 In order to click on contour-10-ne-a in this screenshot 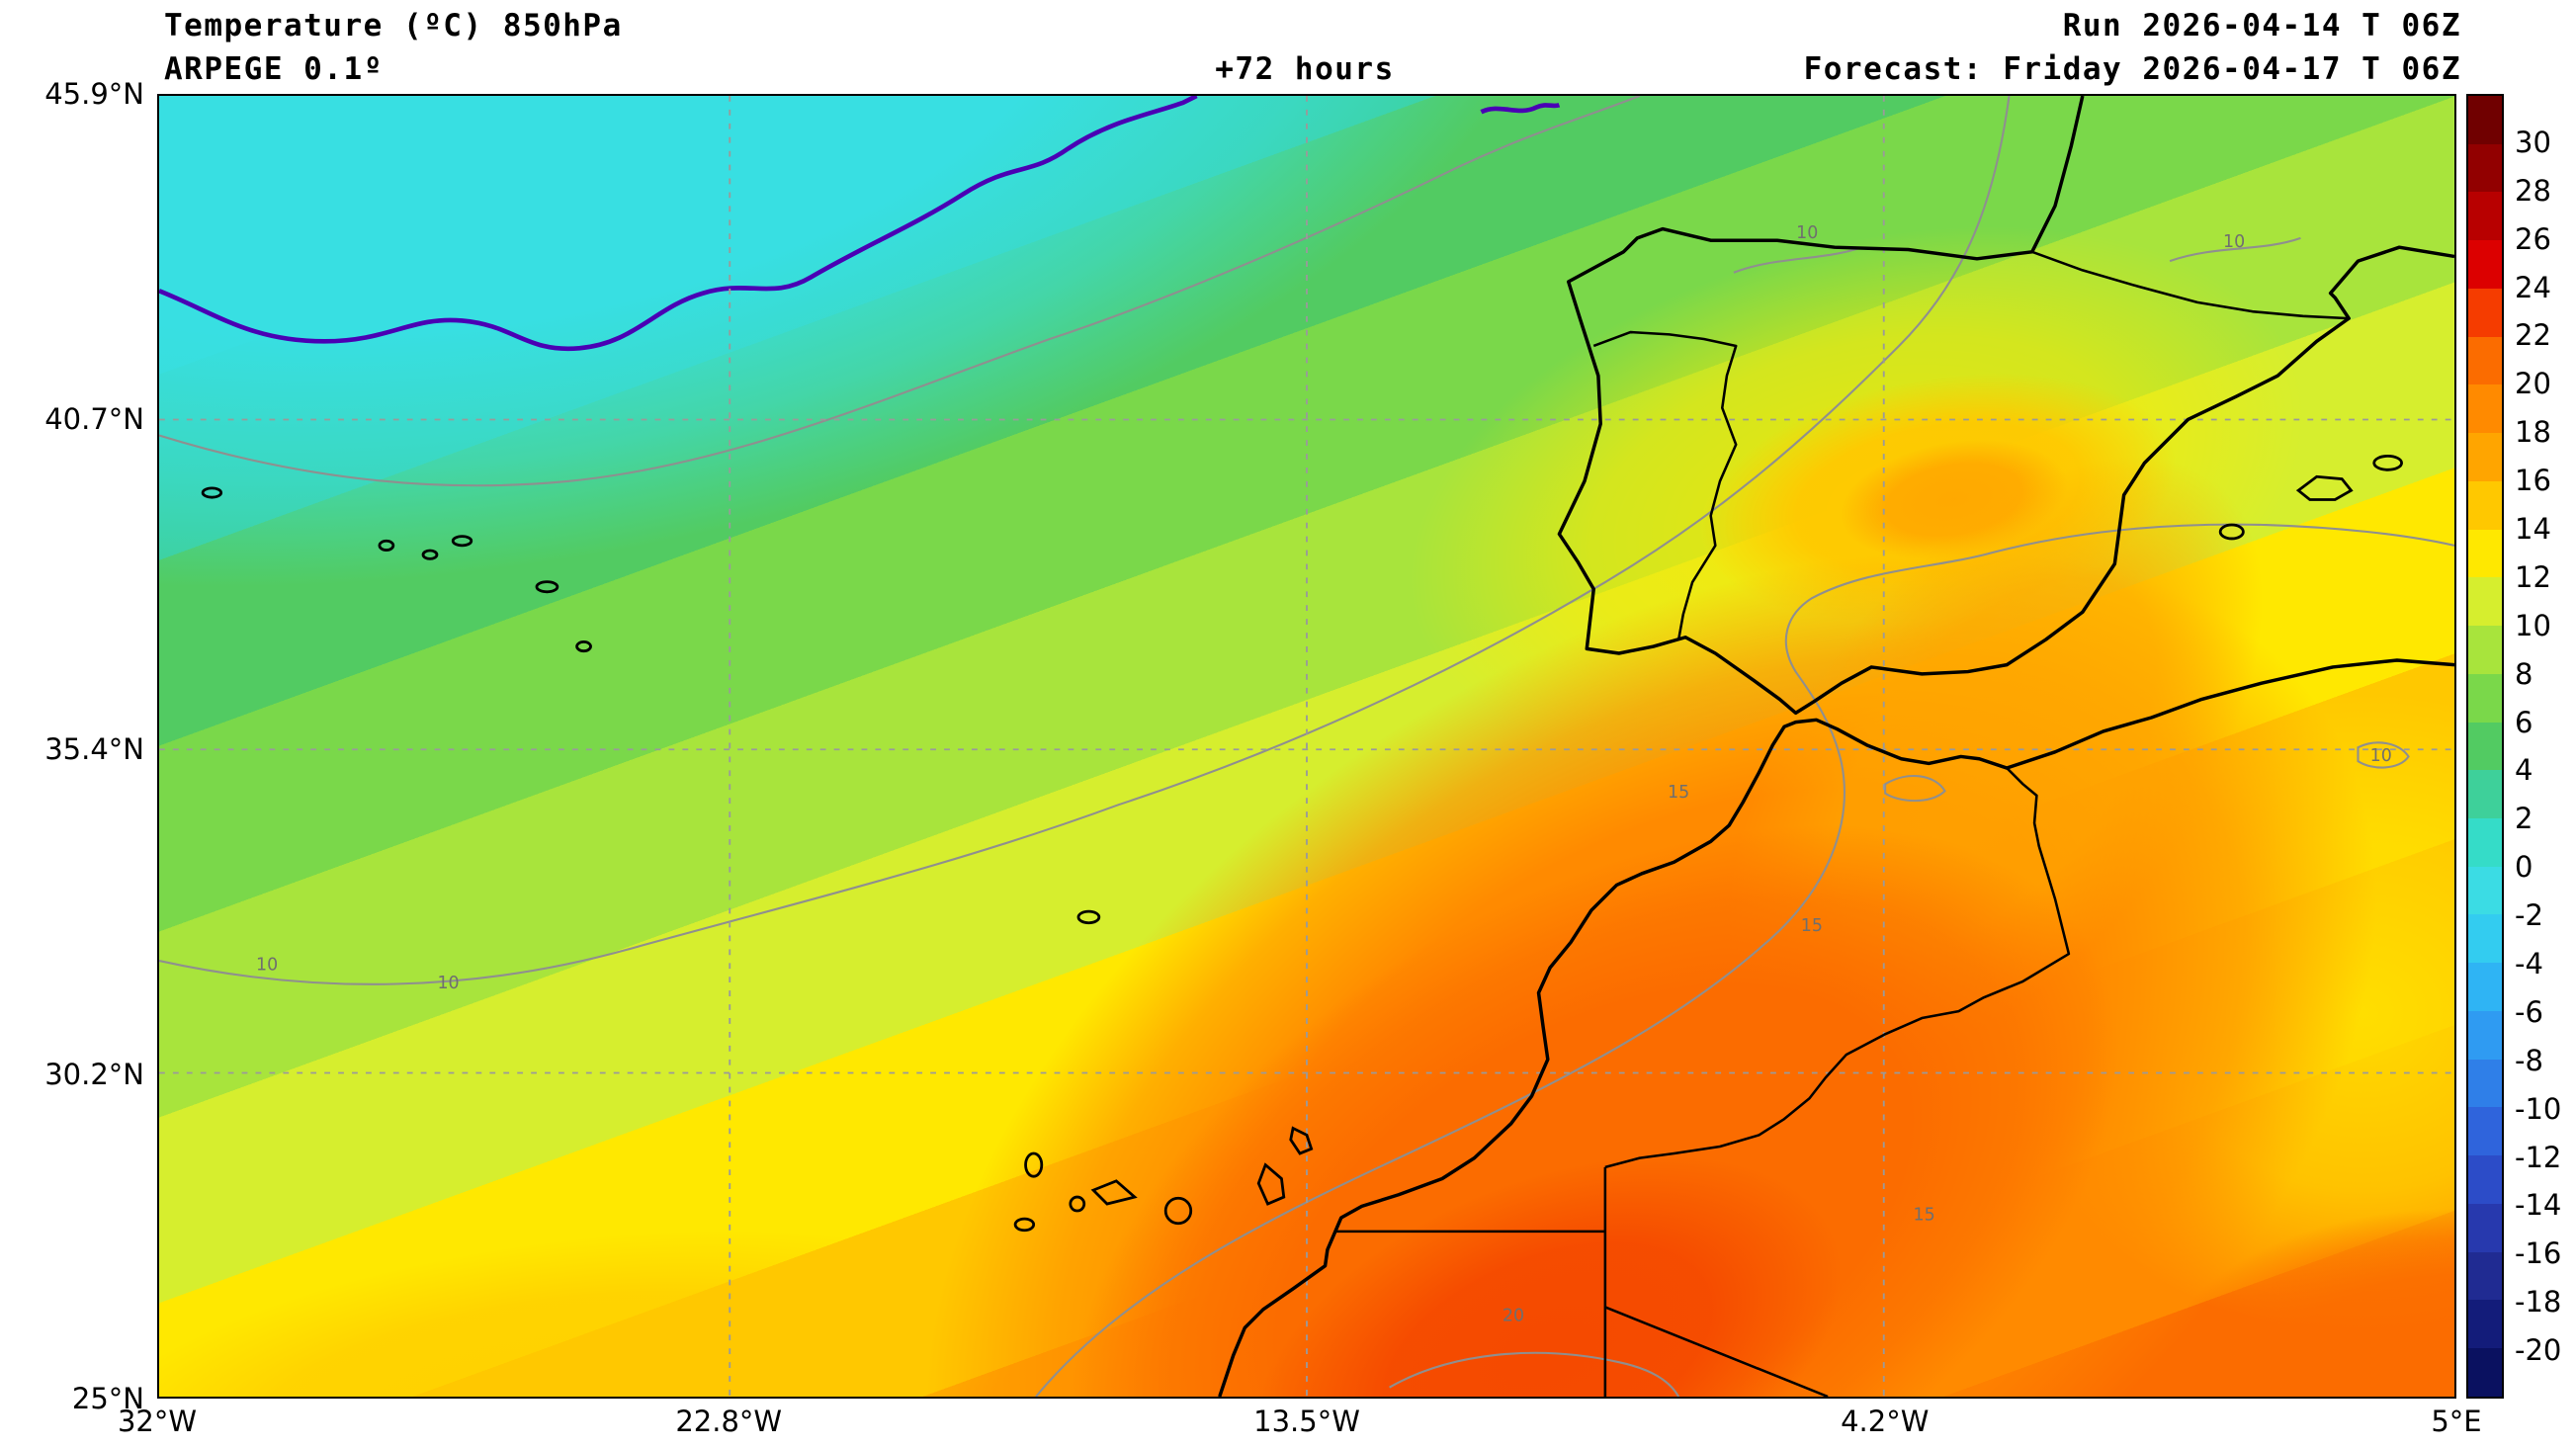, I will do `click(1798, 260)`.